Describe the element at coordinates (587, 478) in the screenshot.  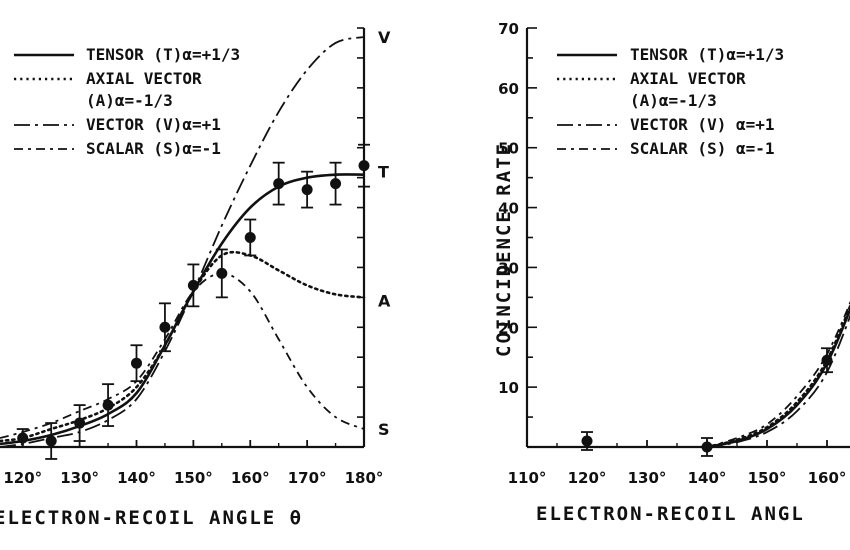
I see `right-x-tick-label: 120°` at that location.